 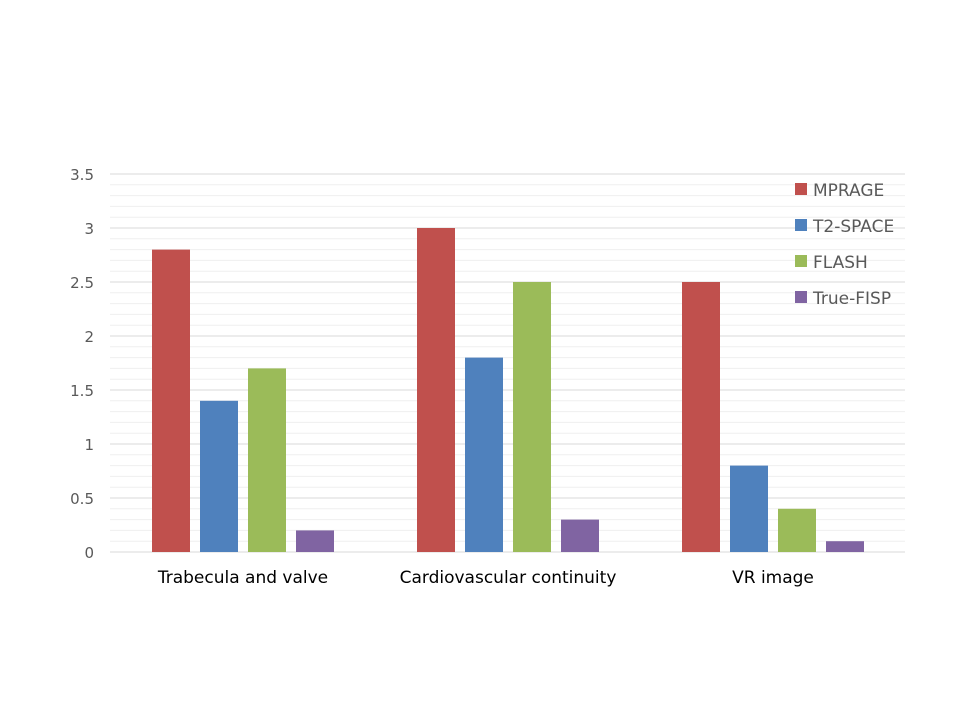 What do you see at coordinates (82, 283) in the screenshot?
I see `y-tick-label: 2.5` at bounding box center [82, 283].